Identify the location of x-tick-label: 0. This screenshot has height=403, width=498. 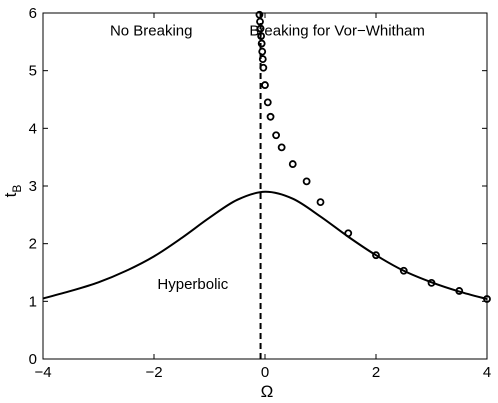
(265, 372).